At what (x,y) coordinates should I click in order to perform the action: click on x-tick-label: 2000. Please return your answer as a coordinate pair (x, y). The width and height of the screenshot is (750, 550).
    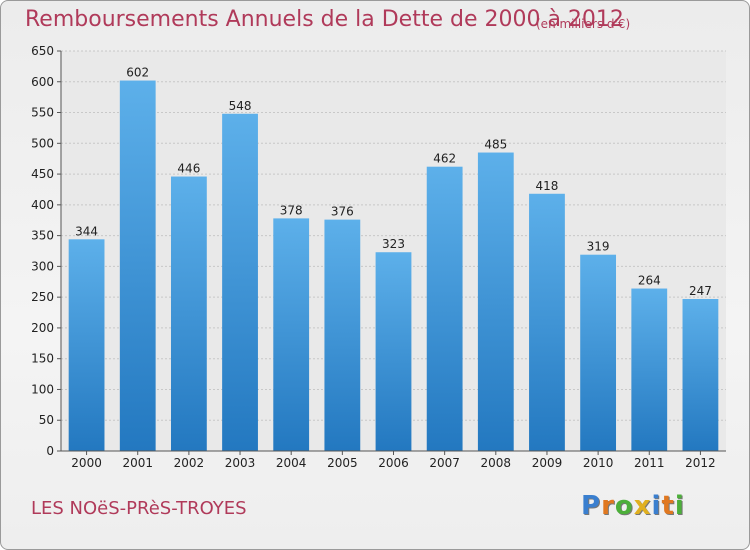
    Looking at the image, I should click on (86, 463).